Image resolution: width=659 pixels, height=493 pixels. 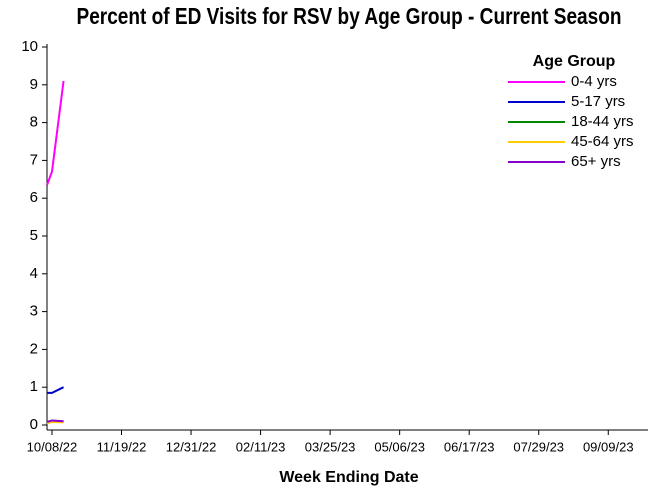 I want to click on y-tick-label: 3, so click(x=34, y=311).